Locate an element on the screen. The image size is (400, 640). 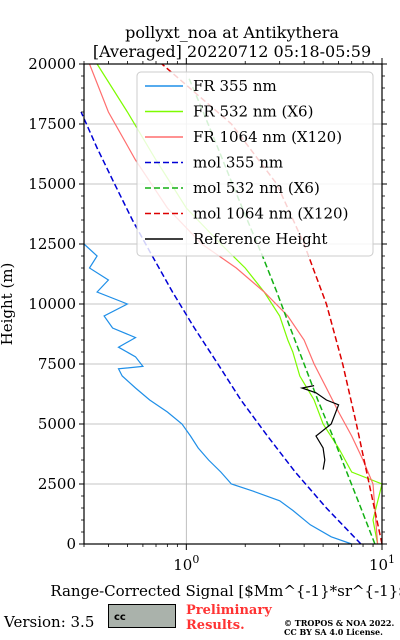
chart-title-line2: [Averaged] 20220712 05:18-05:59 is located at coordinates (232, 51).